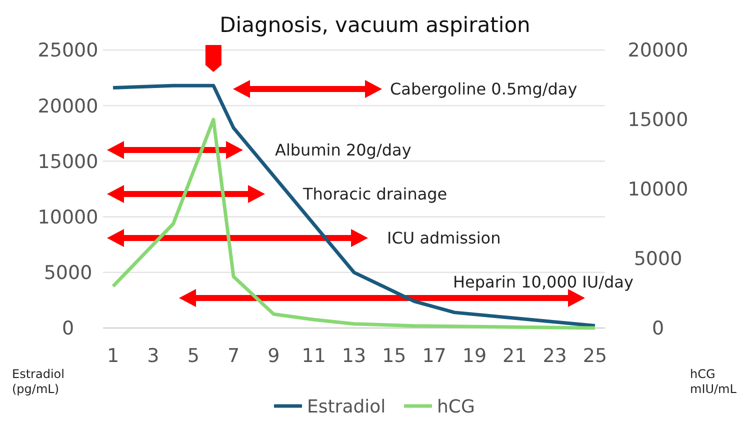 The width and height of the screenshot is (750, 422). I want to click on y-tick-label: 0, so click(68, 329).